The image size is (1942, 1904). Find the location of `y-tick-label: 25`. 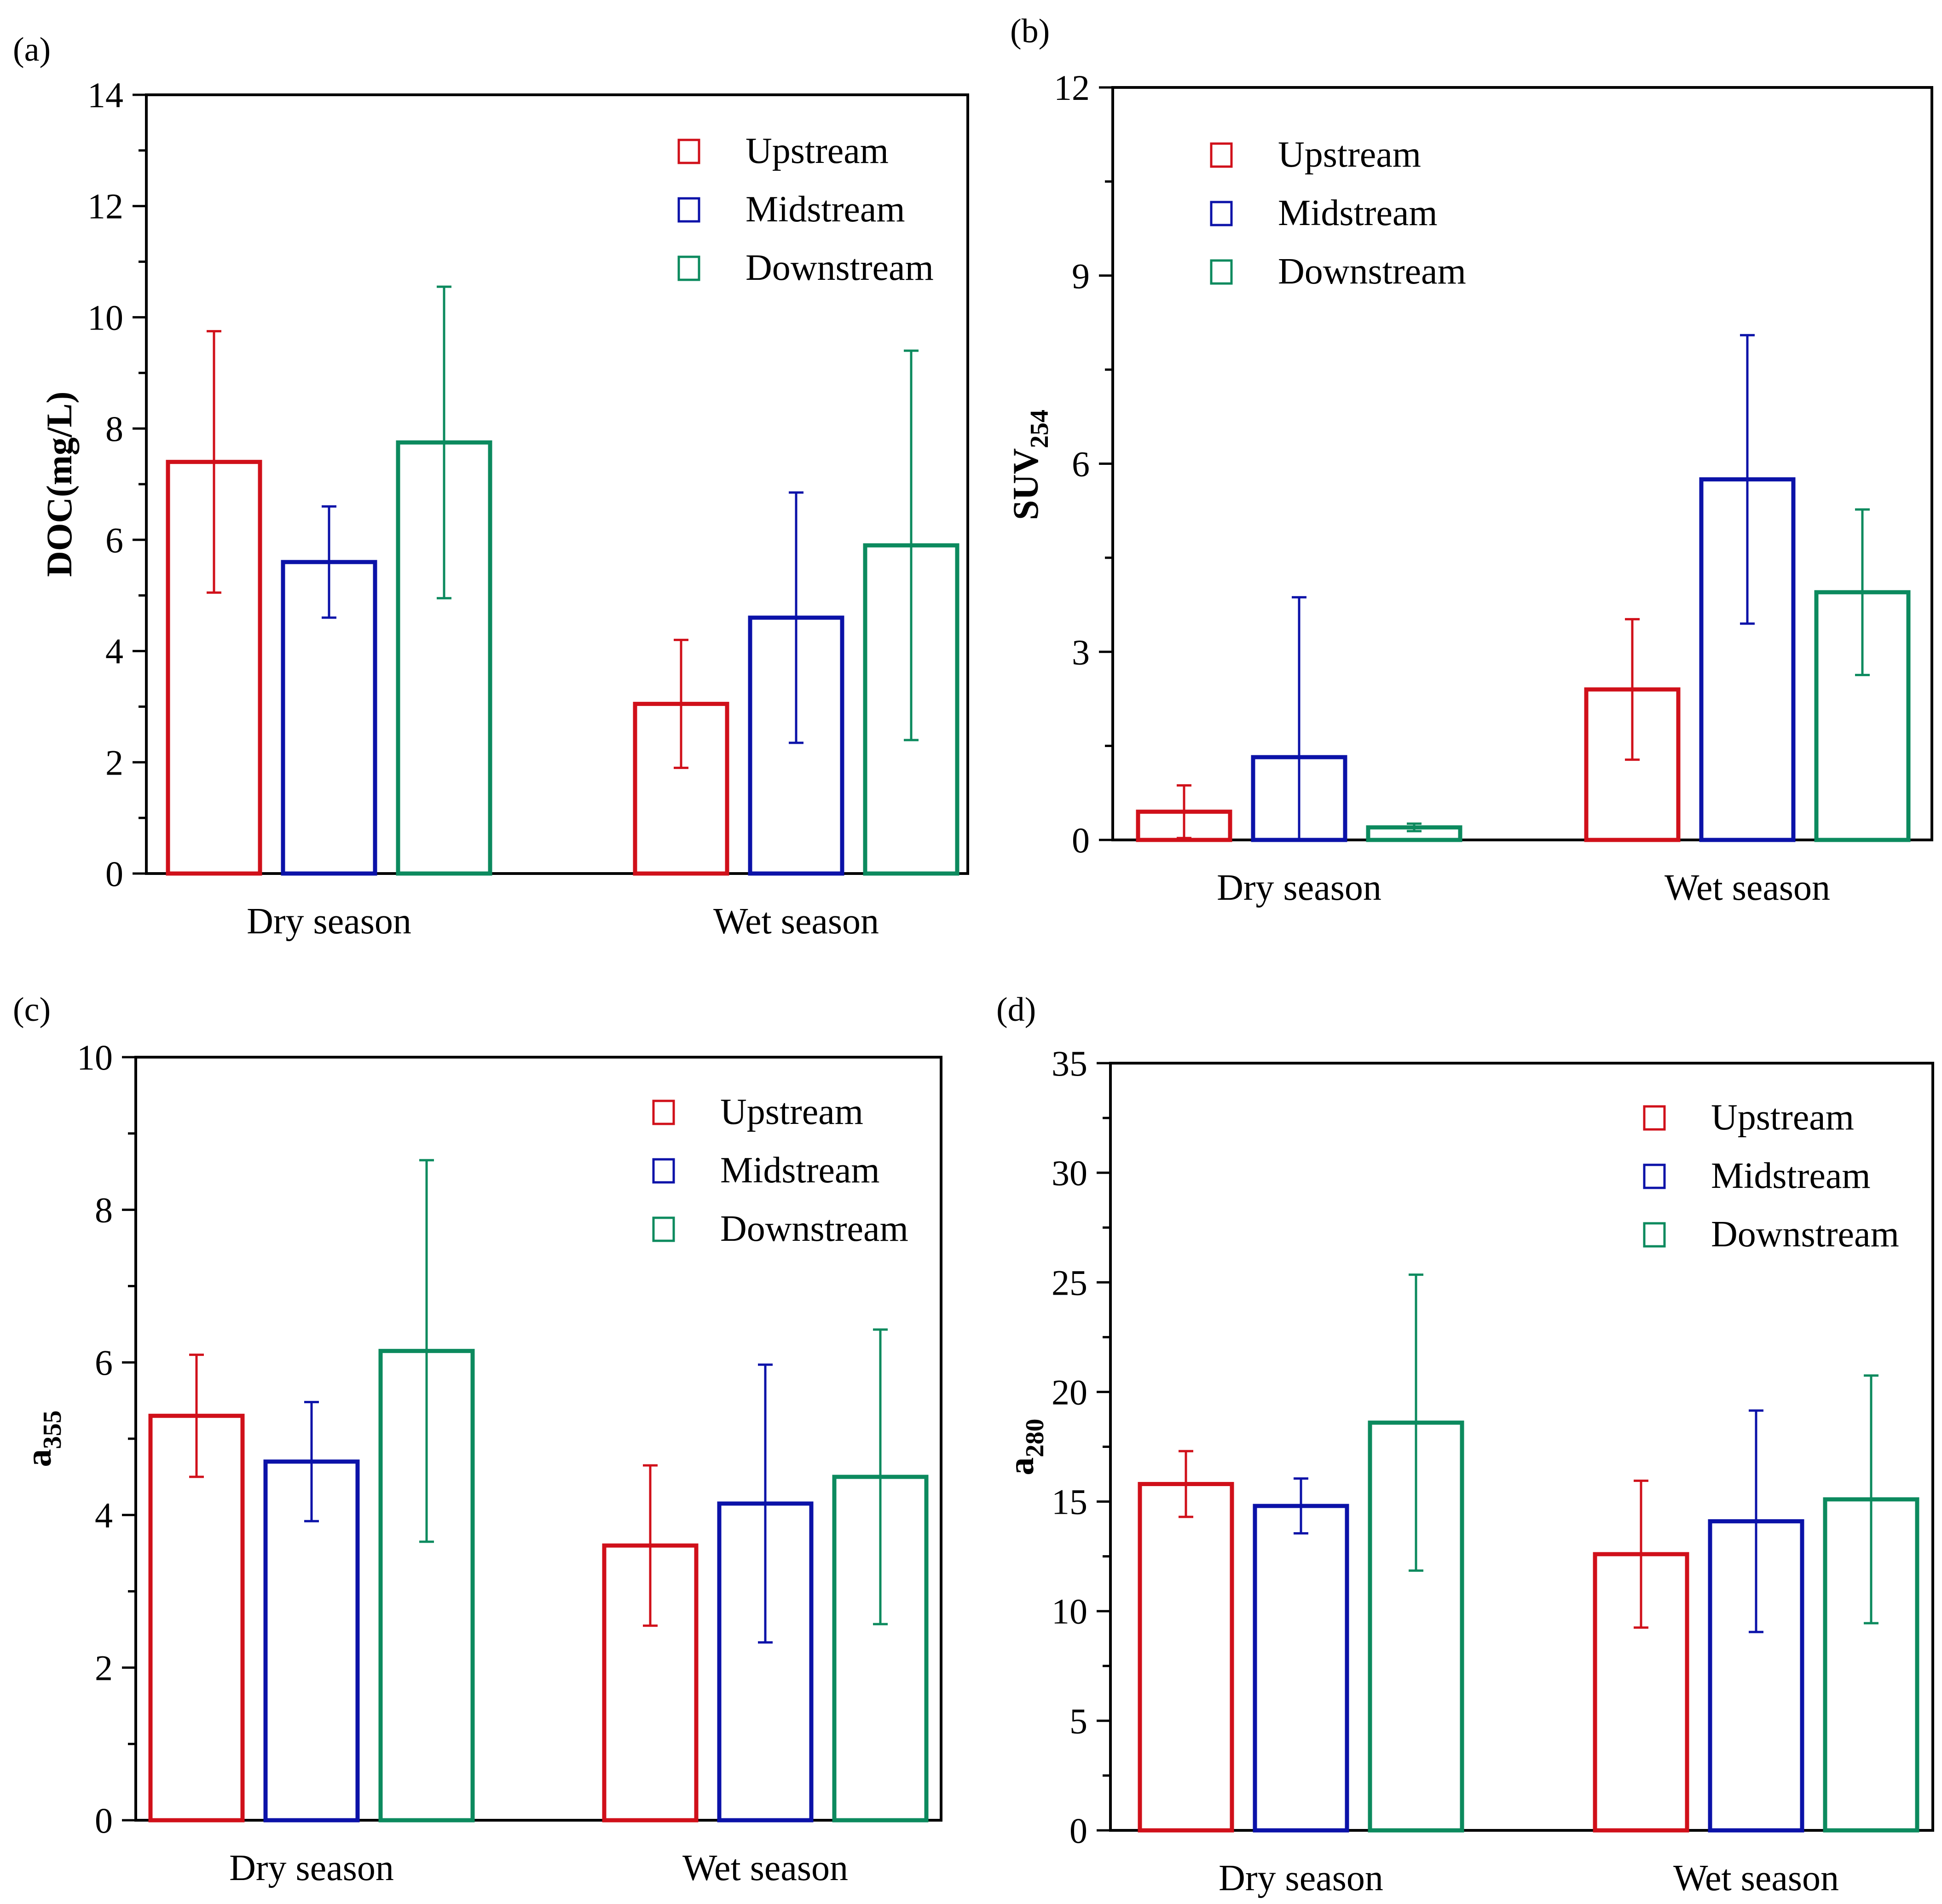

y-tick-label: 25 is located at coordinates (1069, 1282).